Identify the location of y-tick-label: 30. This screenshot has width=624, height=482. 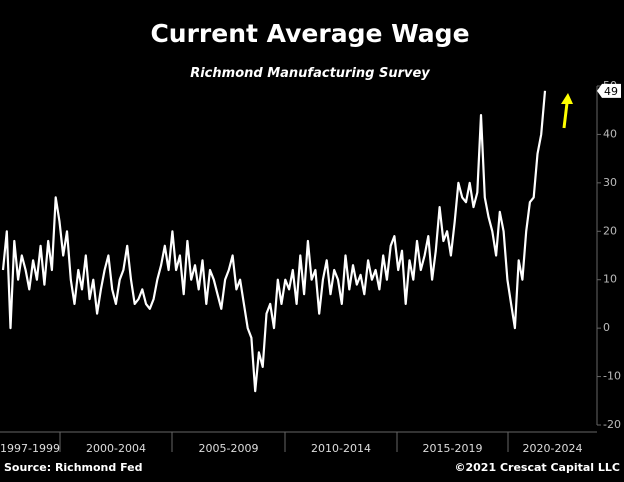
(610, 182).